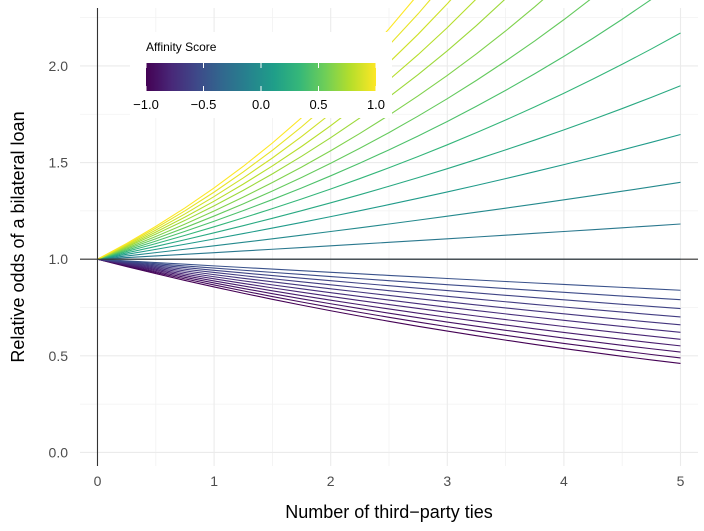 The width and height of the screenshot is (704, 531). What do you see at coordinates (59, 163) in the screenshot?
I see `y-tick-label: 1.5` at bounding box center [59, 163].